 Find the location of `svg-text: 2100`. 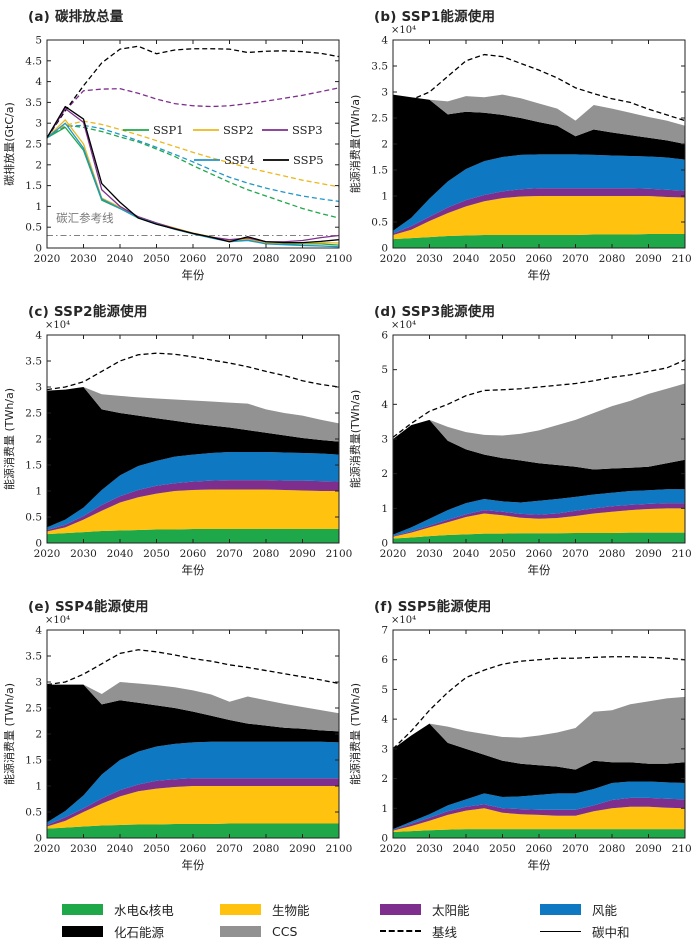

svg-text: 2100 is located at coordinates (682, 259).